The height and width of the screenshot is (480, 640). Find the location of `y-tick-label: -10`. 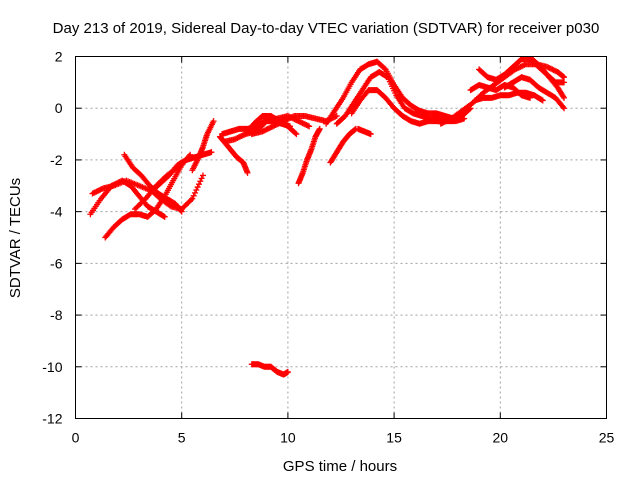

y-tick-label: -10 is located at coordinates (52, 367).